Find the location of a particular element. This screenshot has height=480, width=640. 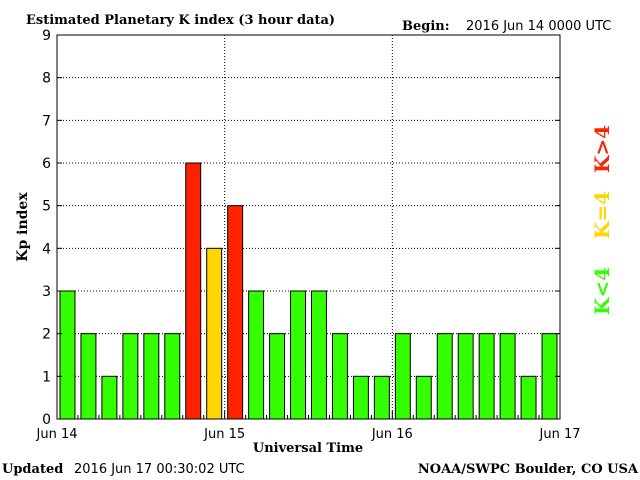

updated-label: Updated is located at coordinates (32, 469).